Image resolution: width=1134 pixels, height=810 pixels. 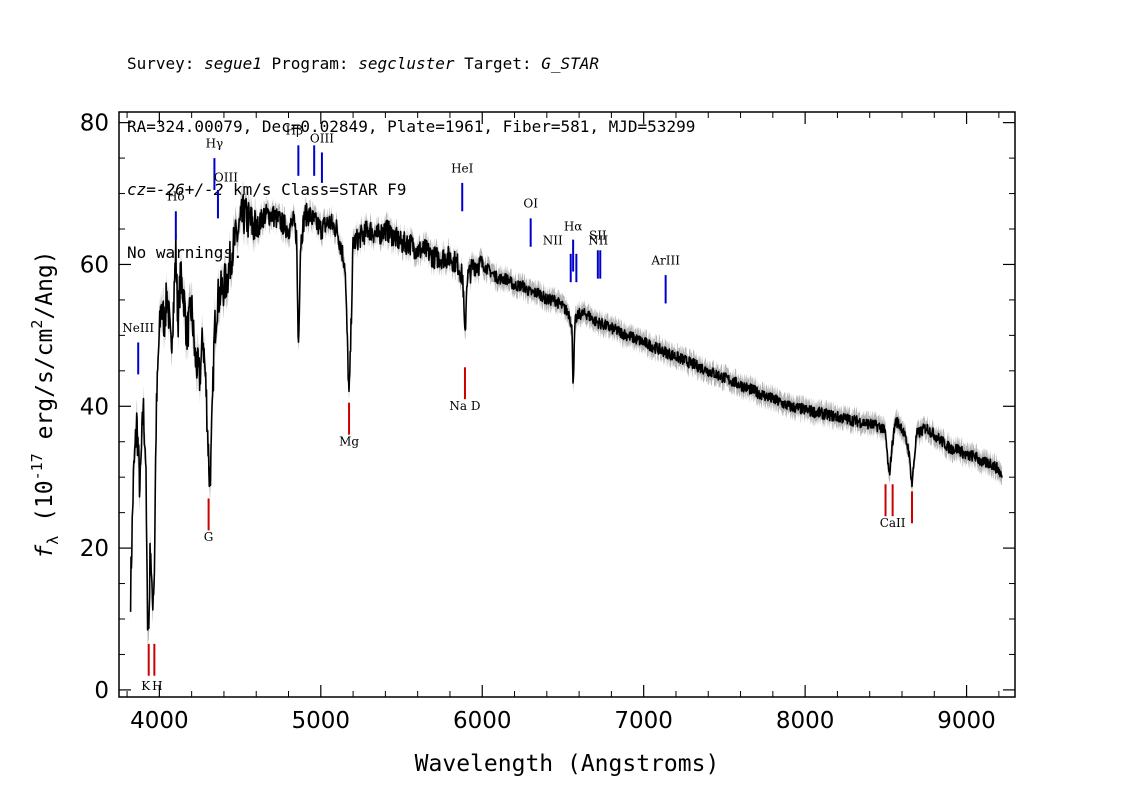 I want to click on y-axis-symbol: f, so click(x=45, y=552).